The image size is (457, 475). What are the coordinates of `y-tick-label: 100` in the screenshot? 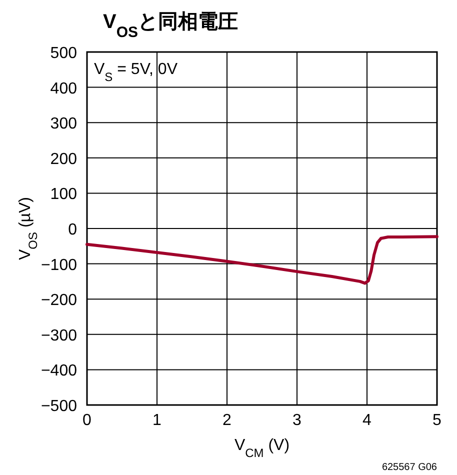 It's located at (64, 195).